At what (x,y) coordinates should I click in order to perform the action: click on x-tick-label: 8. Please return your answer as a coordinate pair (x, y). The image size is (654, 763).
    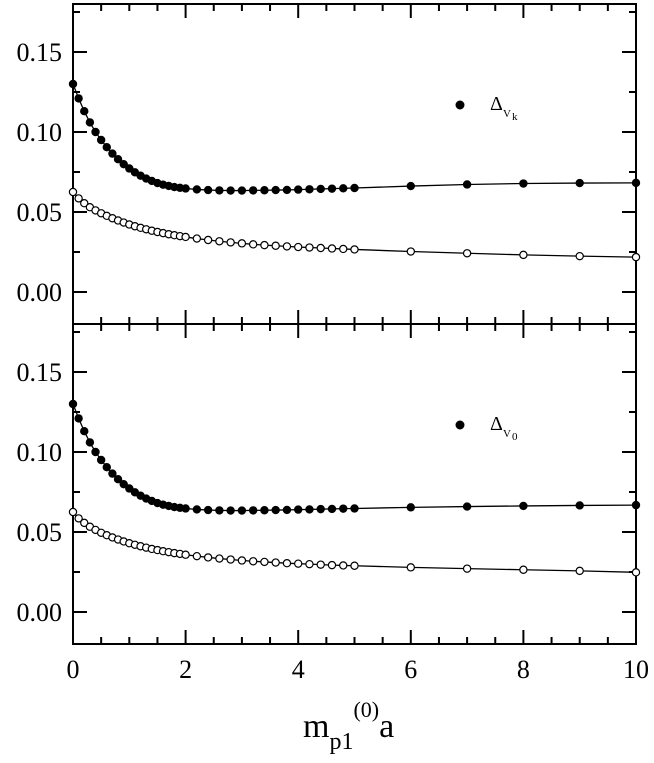
    Looking at the image, I should click on (523, 669).